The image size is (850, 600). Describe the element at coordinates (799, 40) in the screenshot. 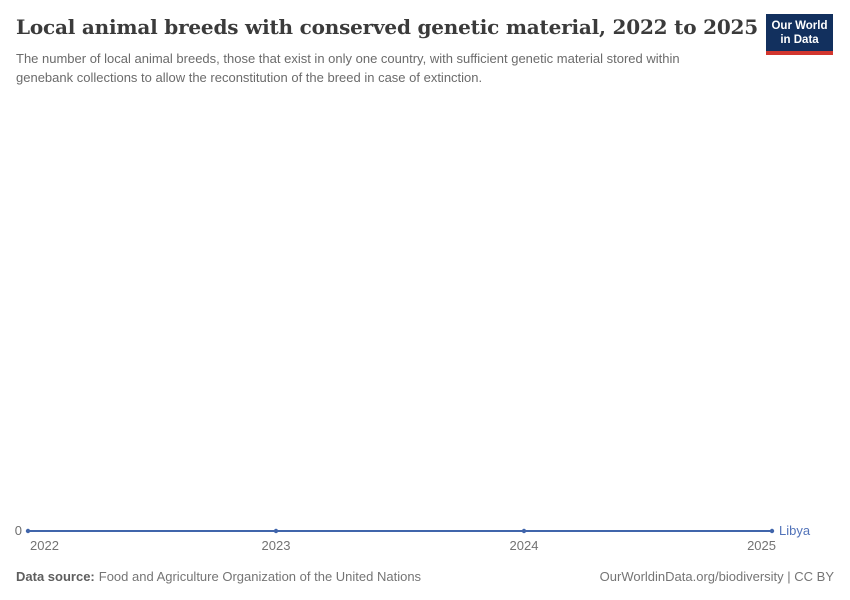

I see `owid-logo-line2: in Data` at that location.